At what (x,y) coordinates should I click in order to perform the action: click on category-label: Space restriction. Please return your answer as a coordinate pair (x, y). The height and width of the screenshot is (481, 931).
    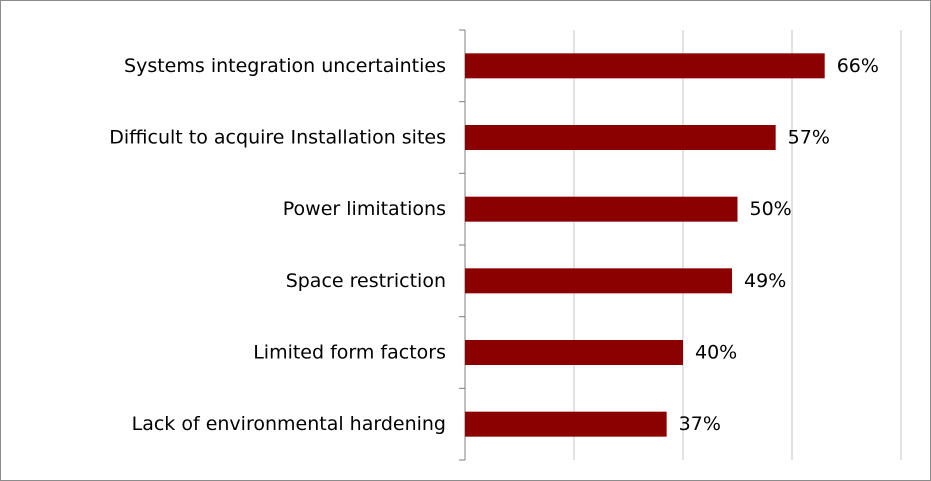
    Looking at the image, I should click on (366, 281).